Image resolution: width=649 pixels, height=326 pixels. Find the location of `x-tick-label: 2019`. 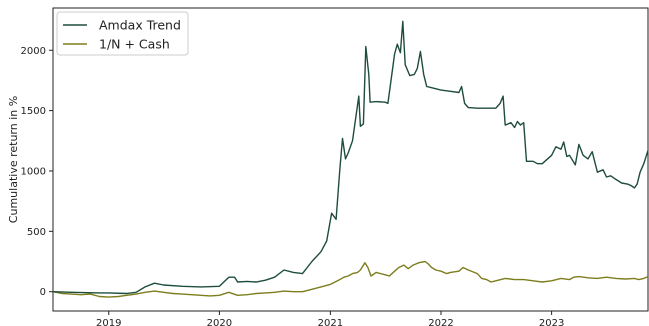

x-tick-label: 2019 is located at coordinates (108, 322).